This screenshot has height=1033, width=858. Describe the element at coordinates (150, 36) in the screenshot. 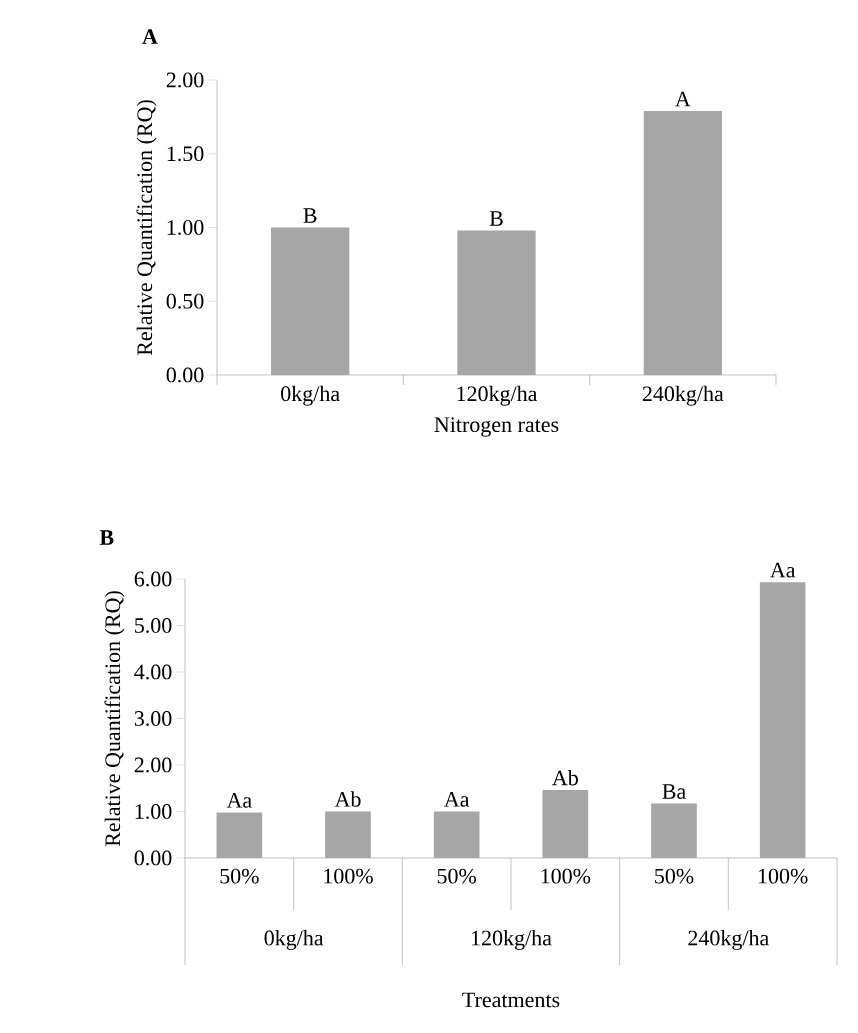

I see `chart-title: A` at that location.